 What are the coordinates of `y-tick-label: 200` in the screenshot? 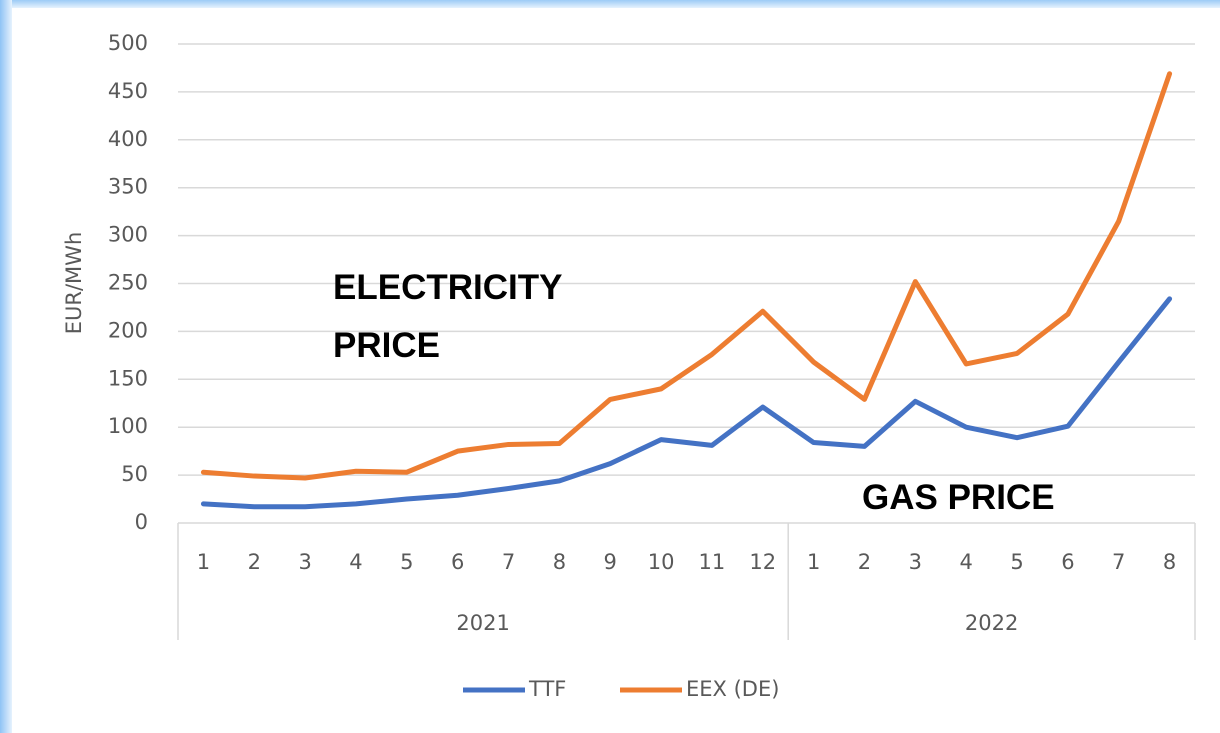 It's located at (128, 330).